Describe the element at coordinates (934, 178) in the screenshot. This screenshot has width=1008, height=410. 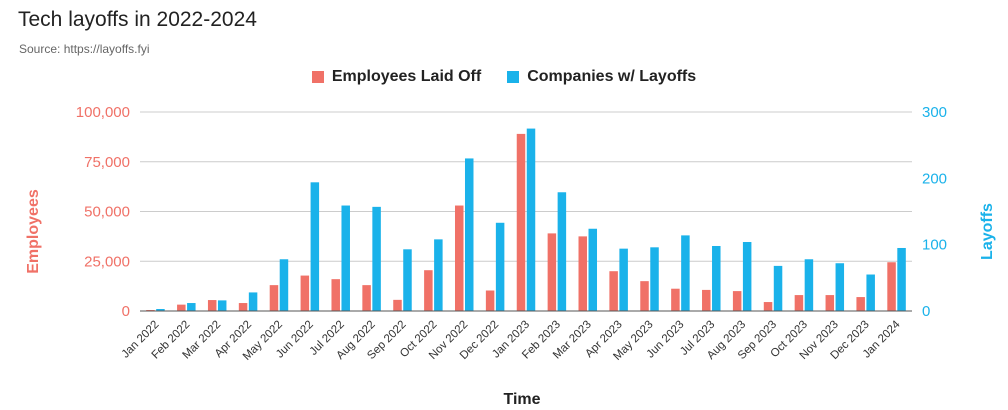
I see `right-axis-tick-label: 200` at that location.